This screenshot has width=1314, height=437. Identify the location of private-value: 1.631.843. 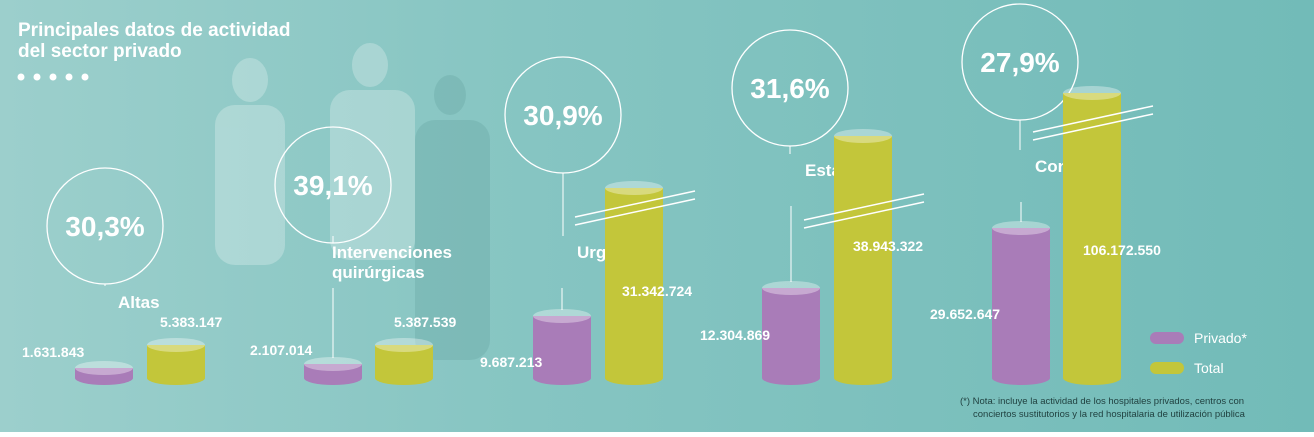
(53, 352).